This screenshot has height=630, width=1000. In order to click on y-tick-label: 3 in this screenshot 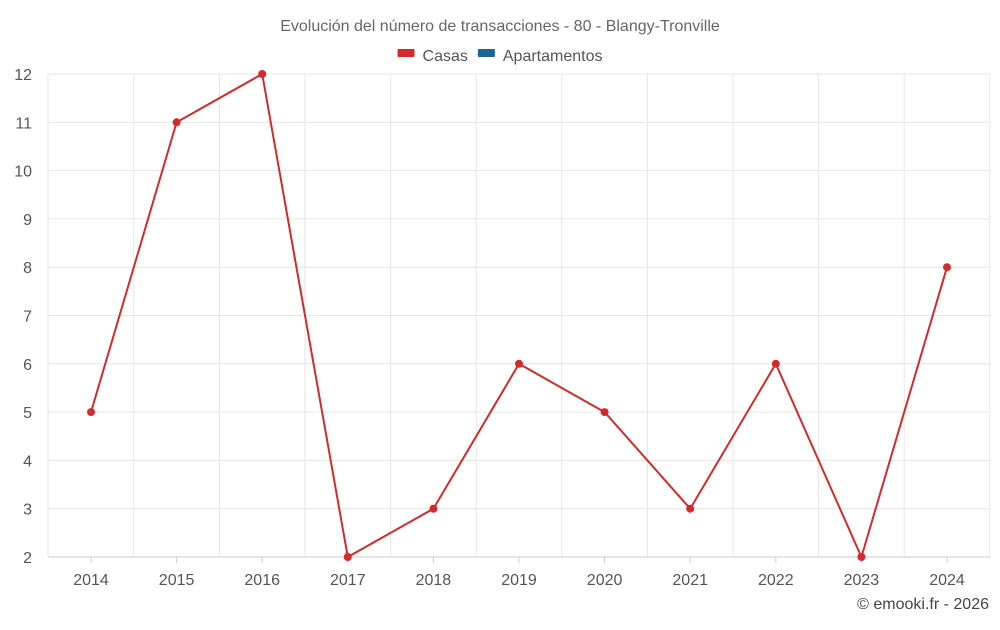, I will do `click(27, 510)`.